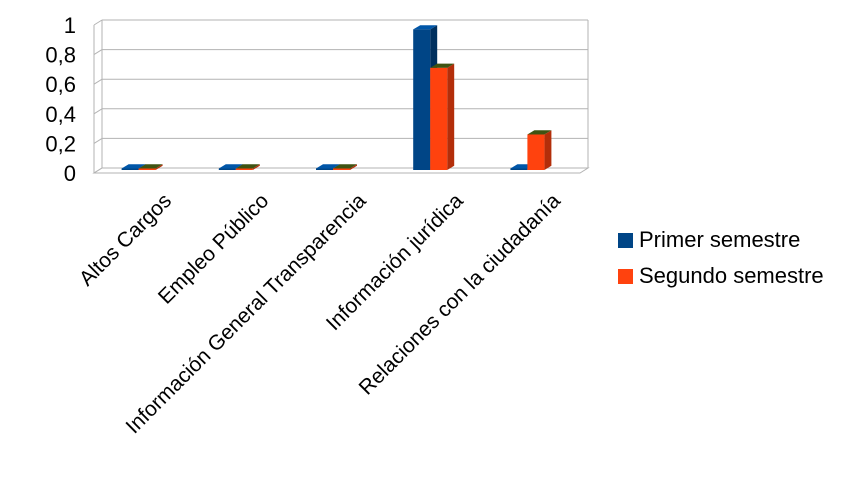 The image size is (862, 493). What do you see at coordinates (60, 84) in the screenshot?
I see `y-tick-label: 0,6` at bounding box center [60, 84].